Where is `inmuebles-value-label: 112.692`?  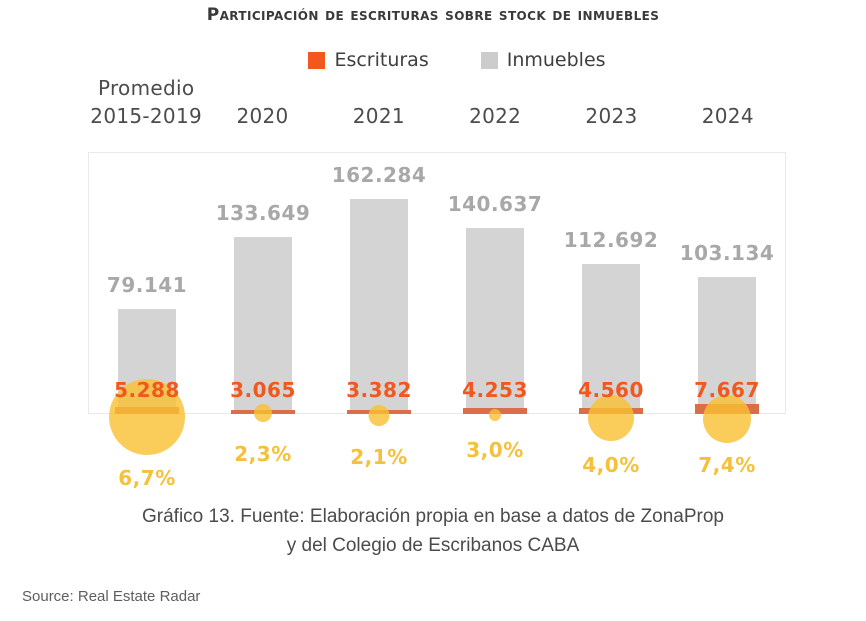 inmuebles-value-label: 112.692 is located at coordinates (611, 240).